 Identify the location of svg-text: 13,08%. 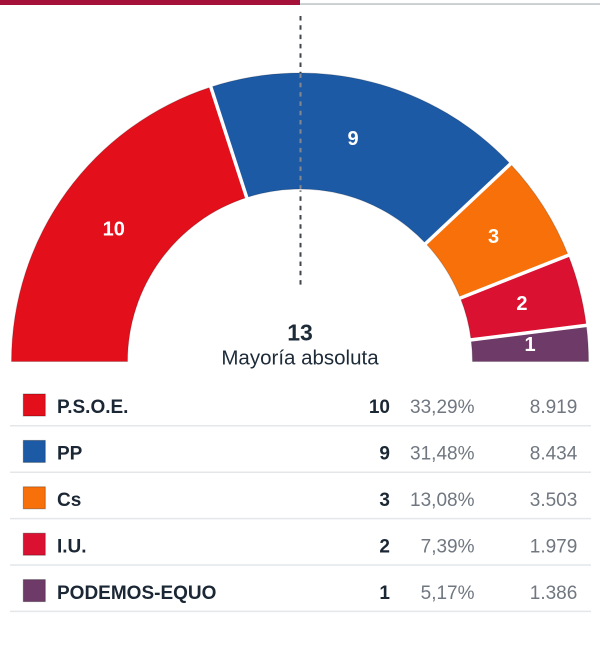
(442, 500).